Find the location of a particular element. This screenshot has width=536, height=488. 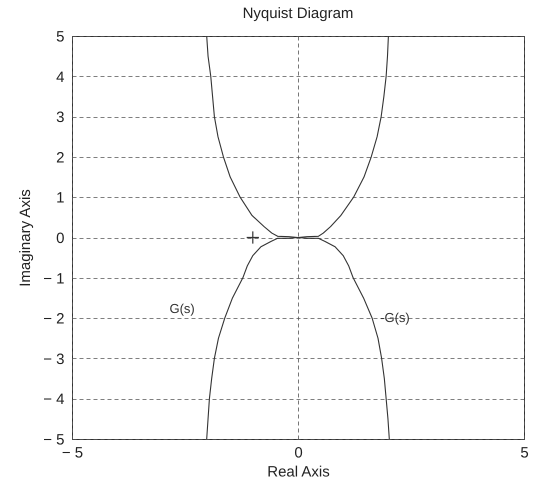

y-tick-label: − 1 is located at coordinates (53, 279).